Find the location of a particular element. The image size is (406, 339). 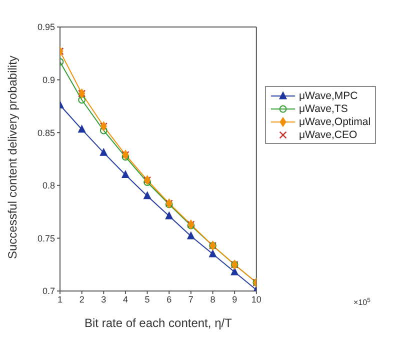

x-tick-label: 3 is located at coordinates (103, 299).